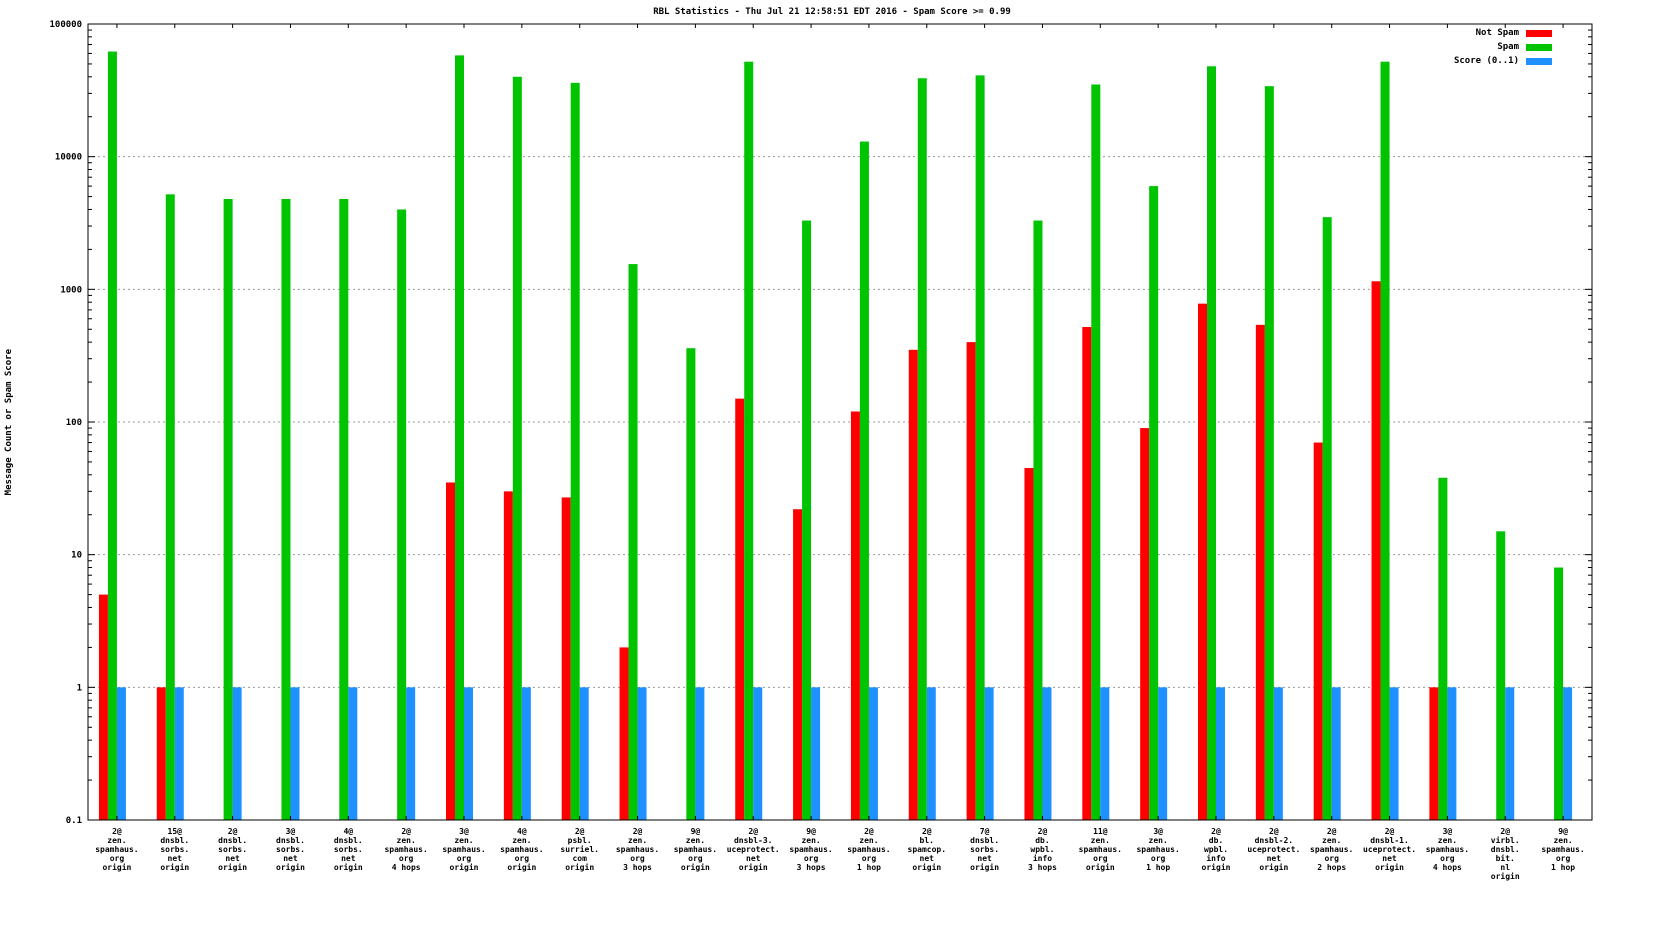 The image size is (1664, 936). What do you see at coordinates (290, 849) in the screenshot?
I see `x-category-label: 3@ dnsbl. sorbs. net origin` at bounding box center [290, 849].